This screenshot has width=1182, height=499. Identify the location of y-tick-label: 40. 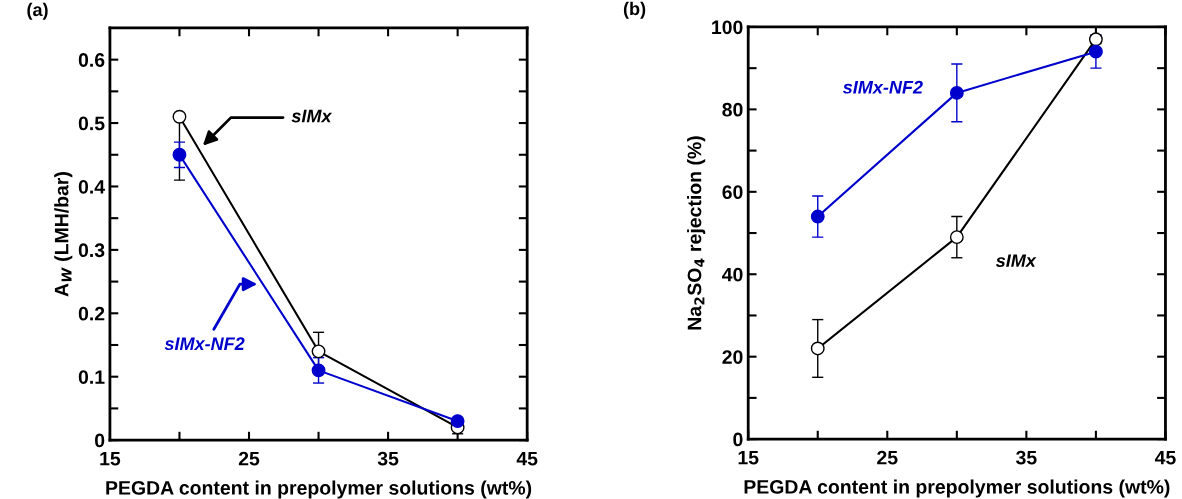
(732, 274).